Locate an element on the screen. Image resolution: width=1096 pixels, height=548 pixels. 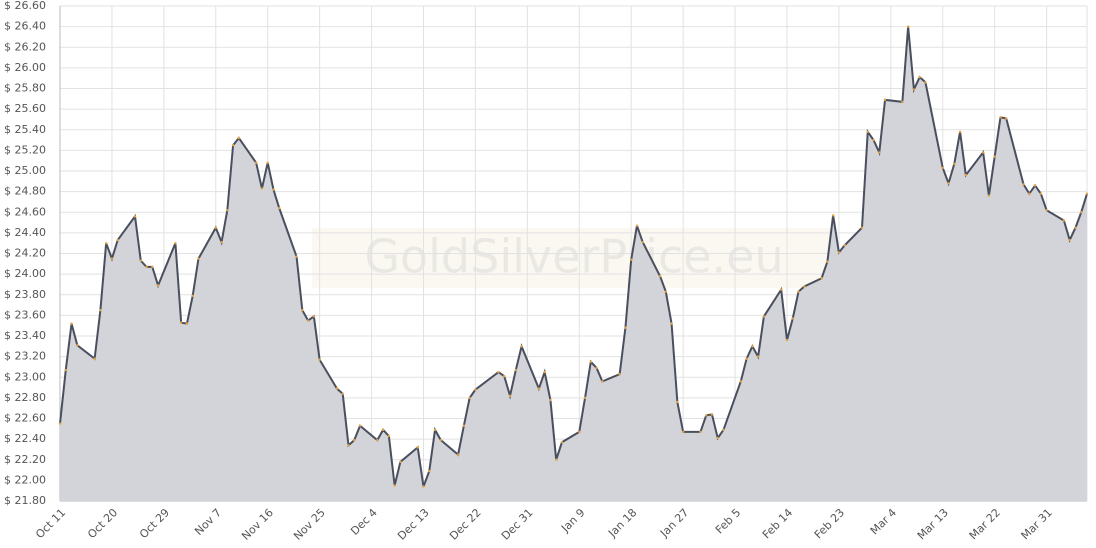
y-tick-label: $ 25.40 is located at coordinates (25, 129).